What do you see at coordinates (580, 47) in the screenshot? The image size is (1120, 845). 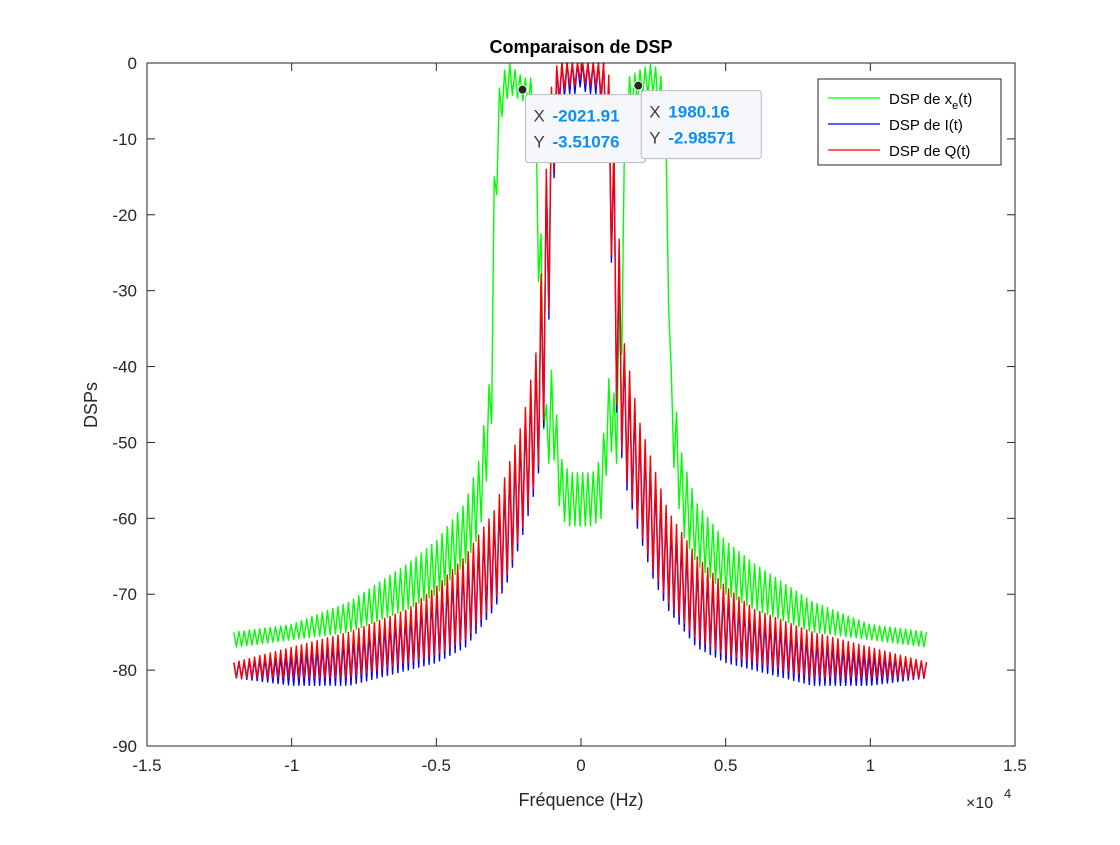 I see `chart-title: Comparaison de DSP` at bounding box center [580, 47].